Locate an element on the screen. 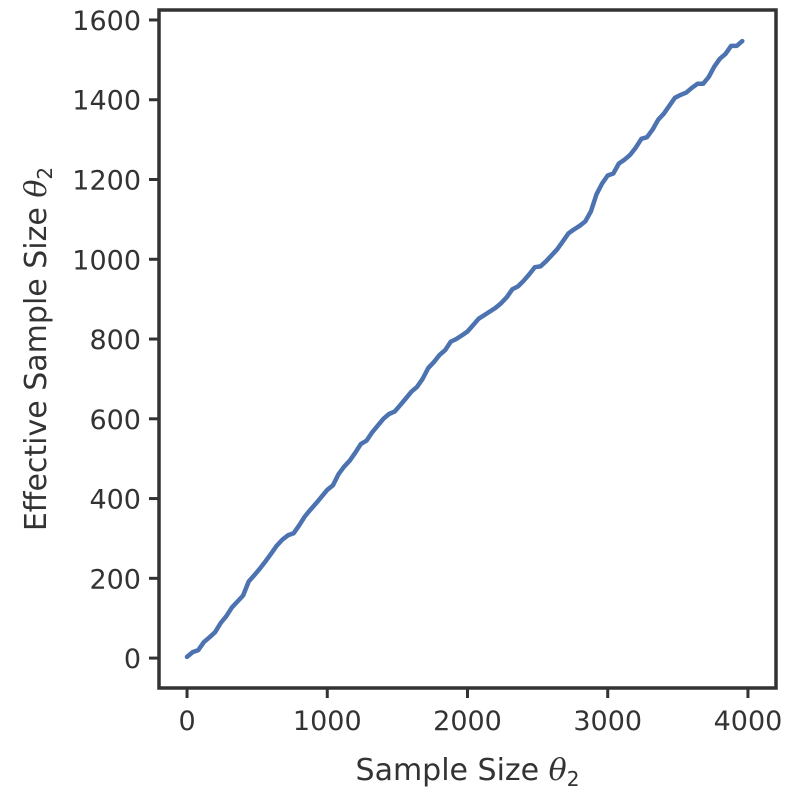 The height and width of the screenshot is (800, 800). x-tick-label: 2000 is located at coordinates (467, 721).